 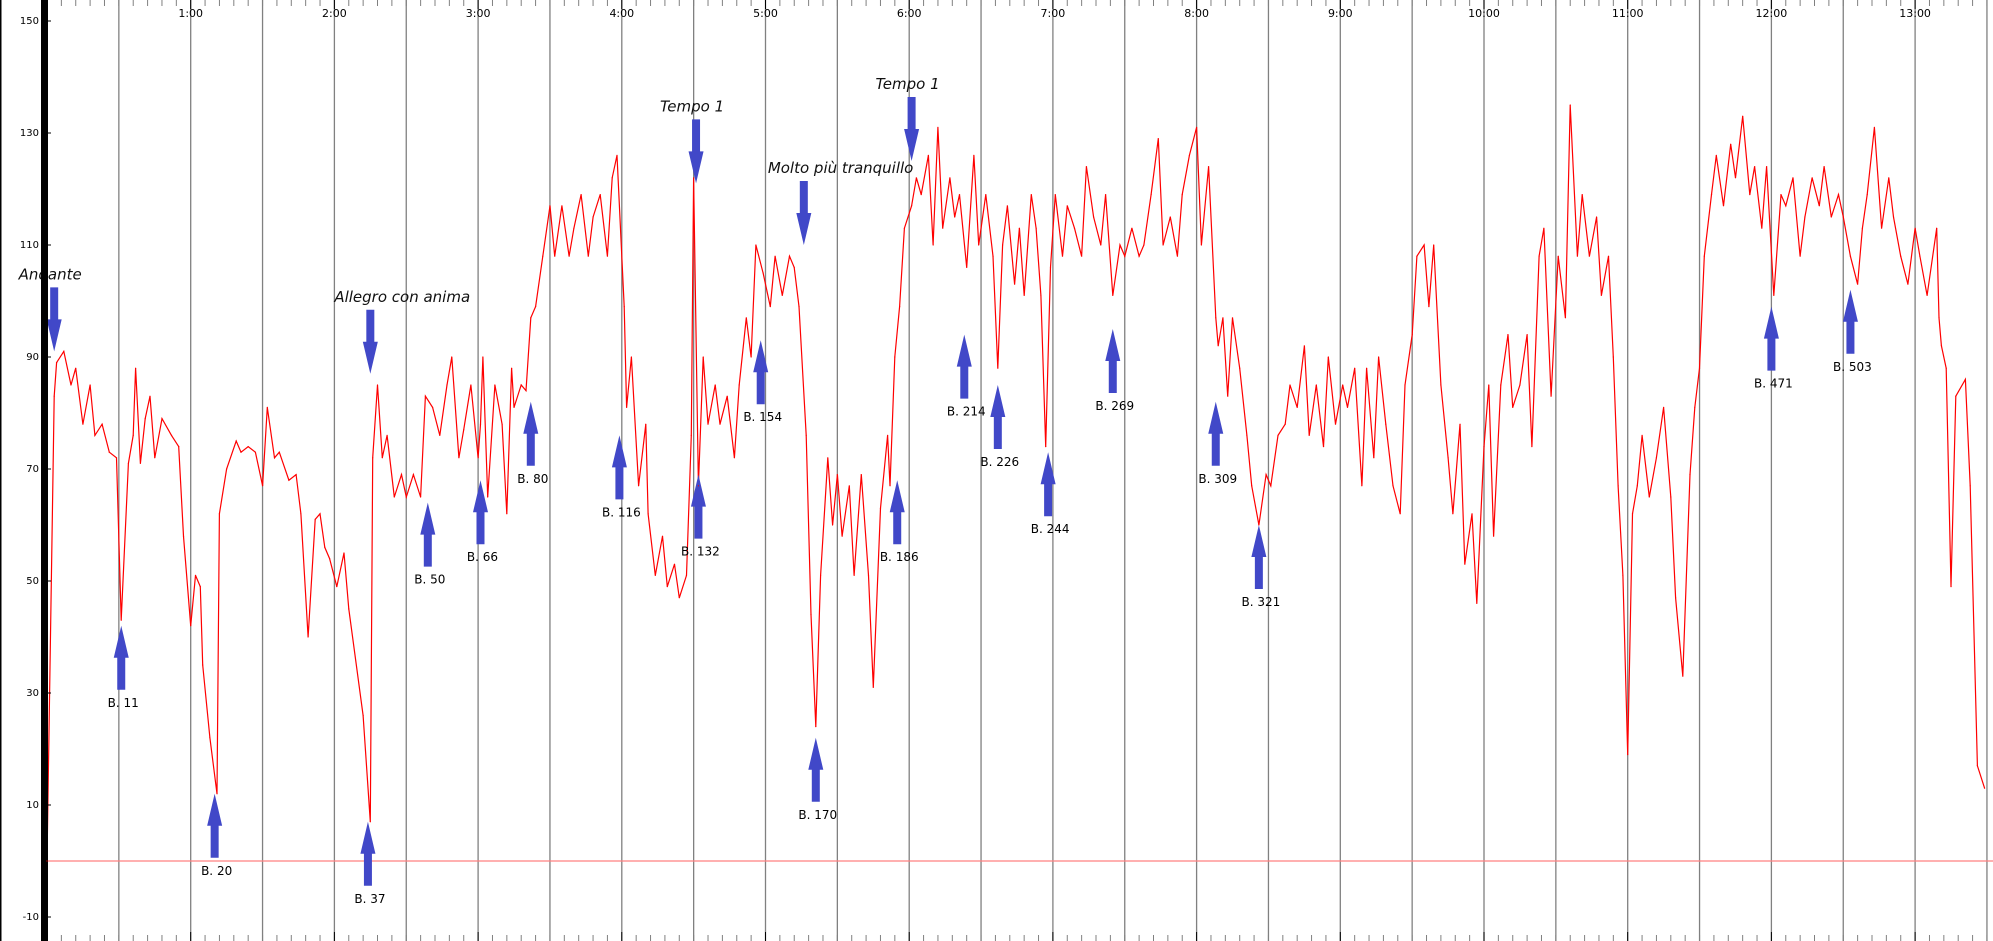 What do you see at coordinates (700, 552) in the screenshot?
I see `bar-number-label: B. 132` at bounding box center [700, 552].